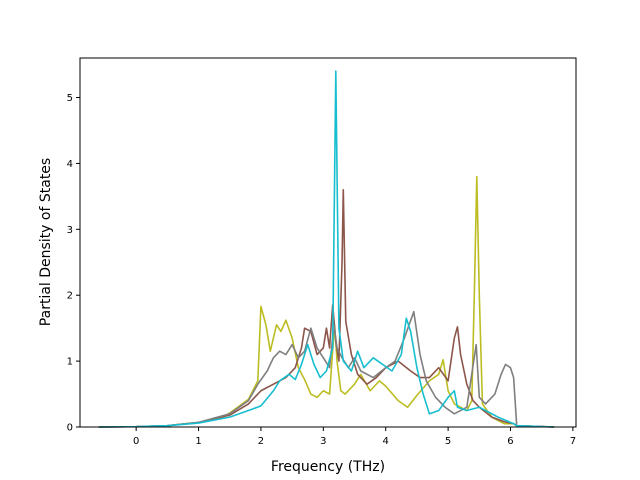  I want to click on y-tick-label: 0, so click(70, 428).